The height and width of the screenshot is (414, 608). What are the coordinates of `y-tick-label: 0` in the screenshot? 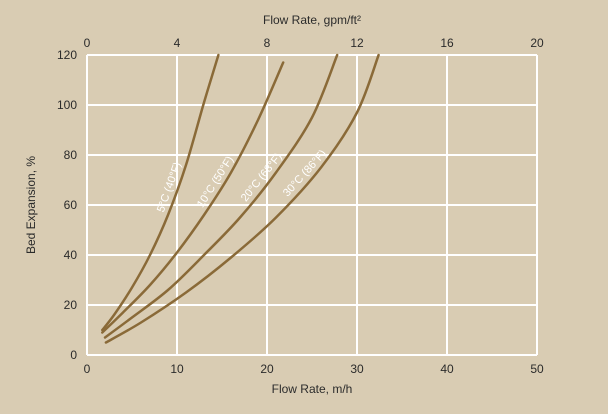 It's located at (73, 355).